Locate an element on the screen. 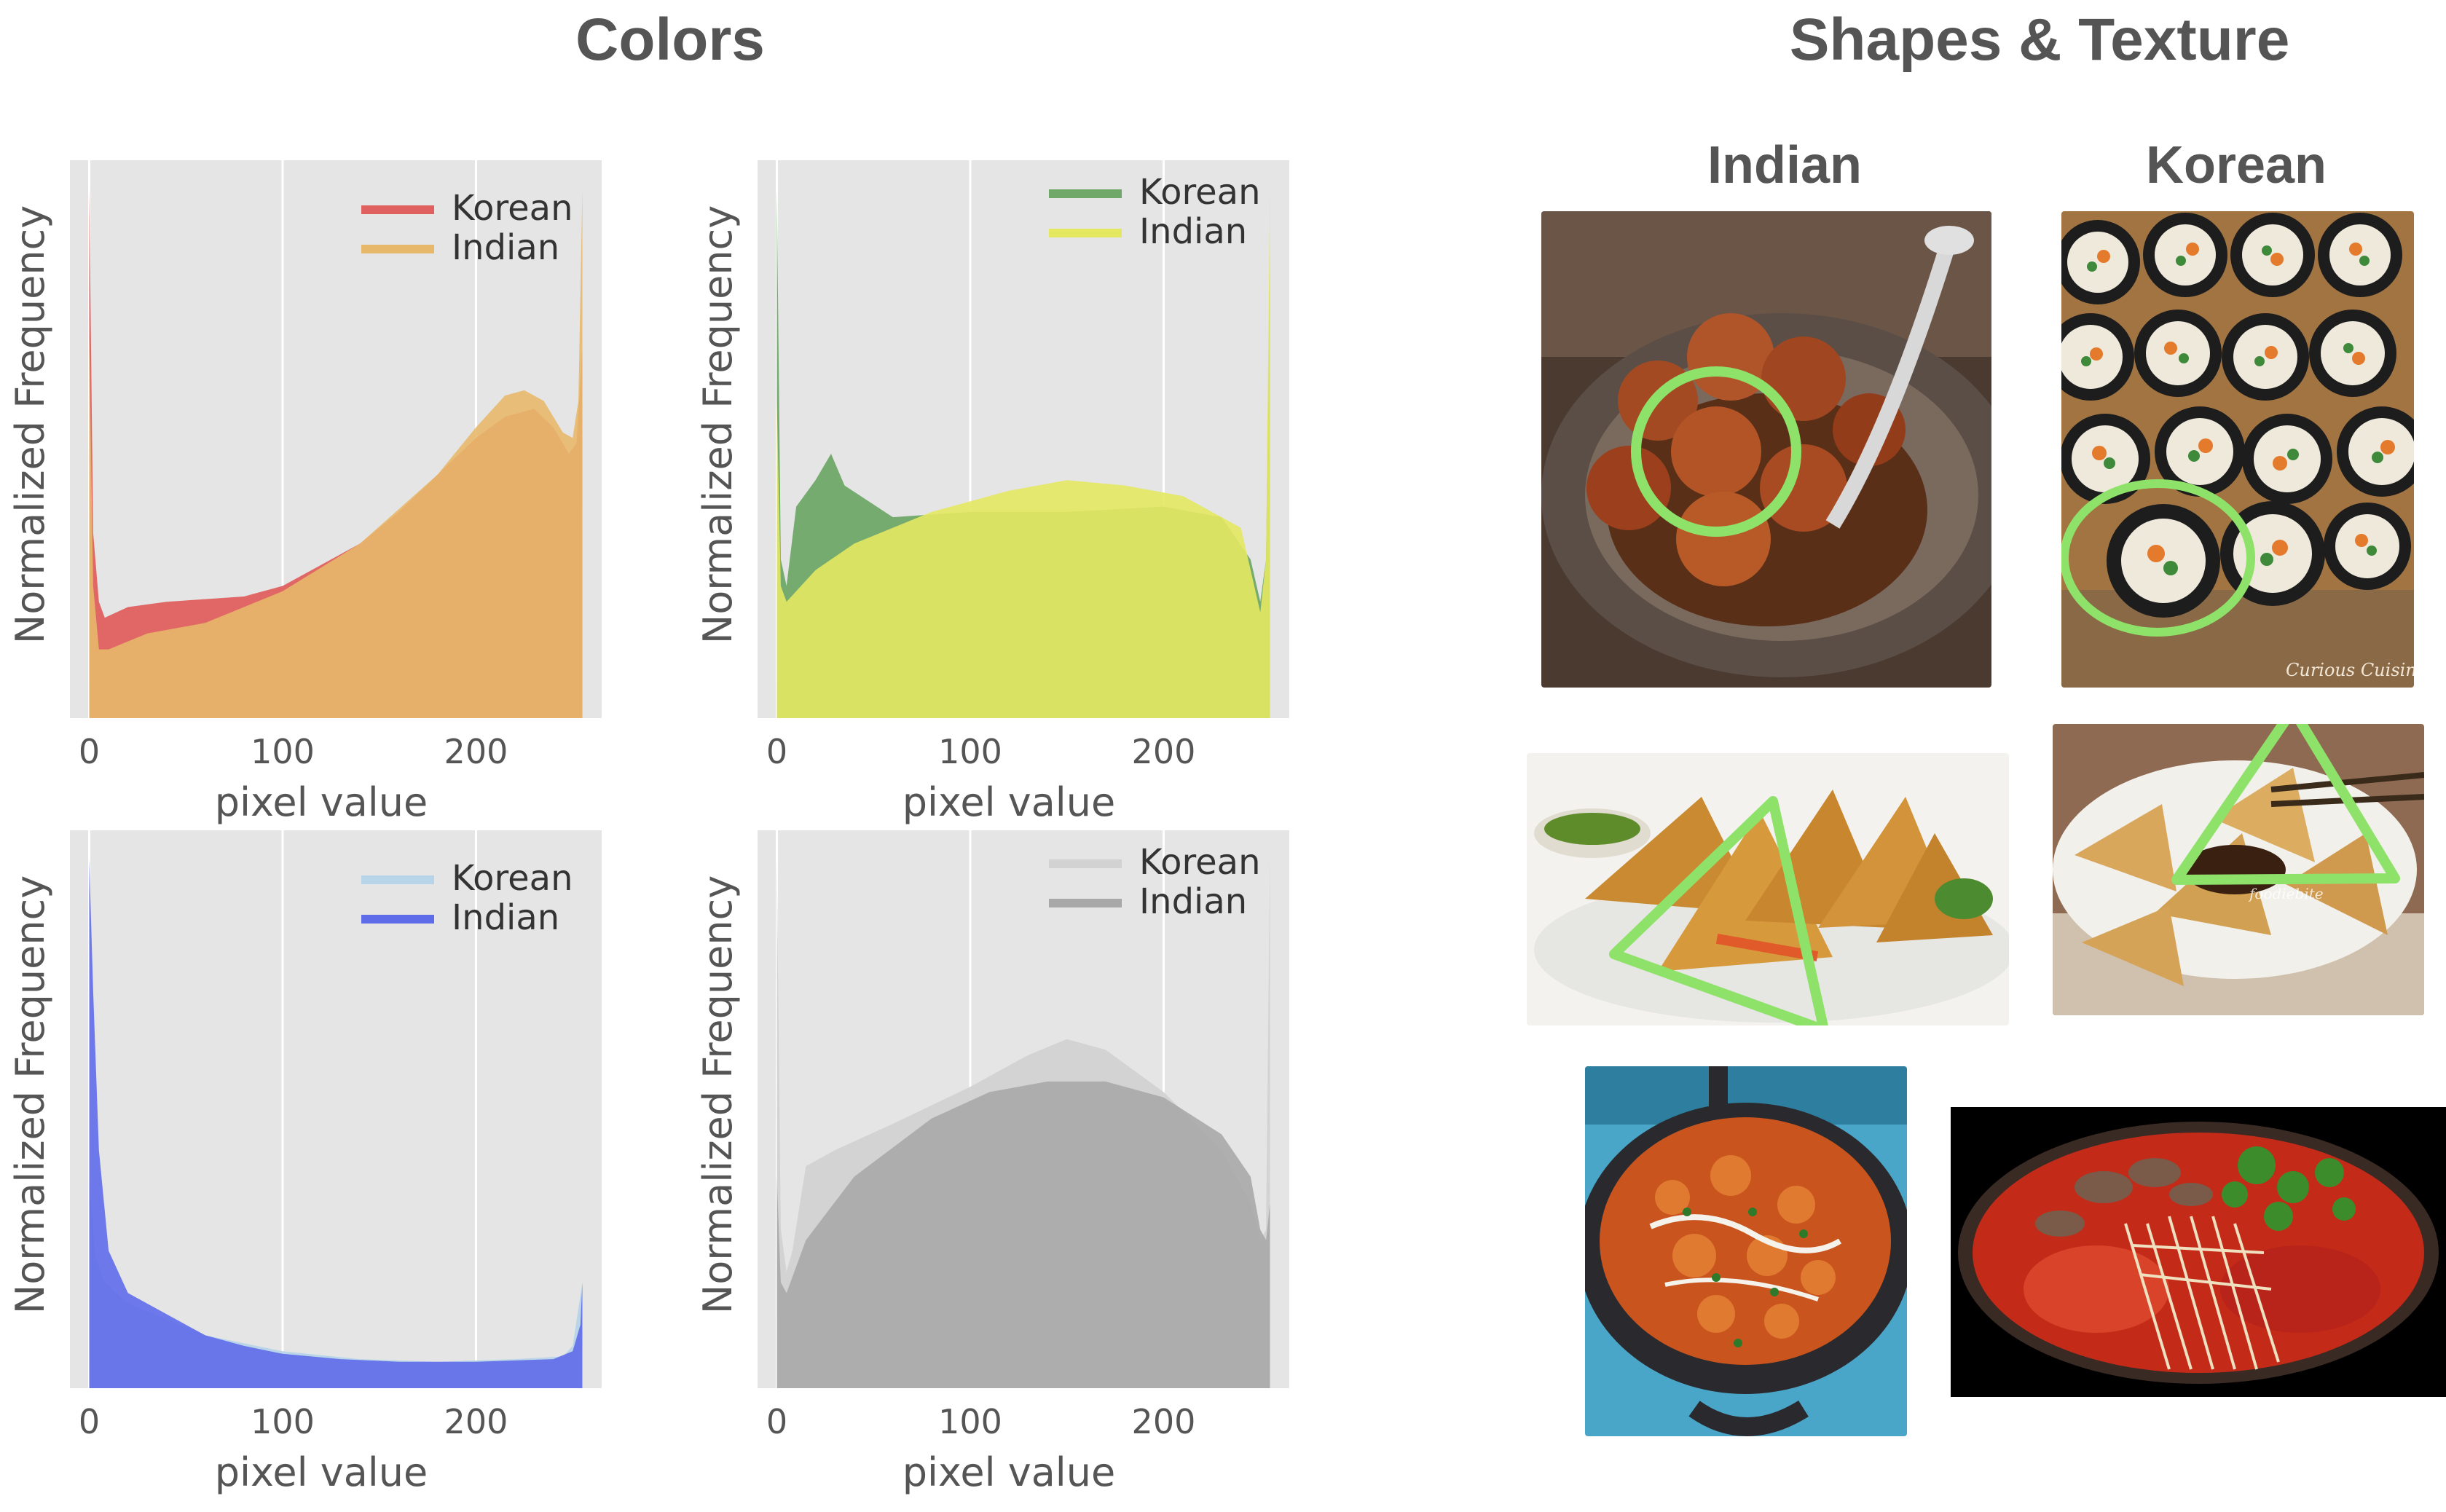 The height and width of the screenshot is (1512, 2446). photo-credit-pajeon: foodiebite is located at coordinates (2286, 893).